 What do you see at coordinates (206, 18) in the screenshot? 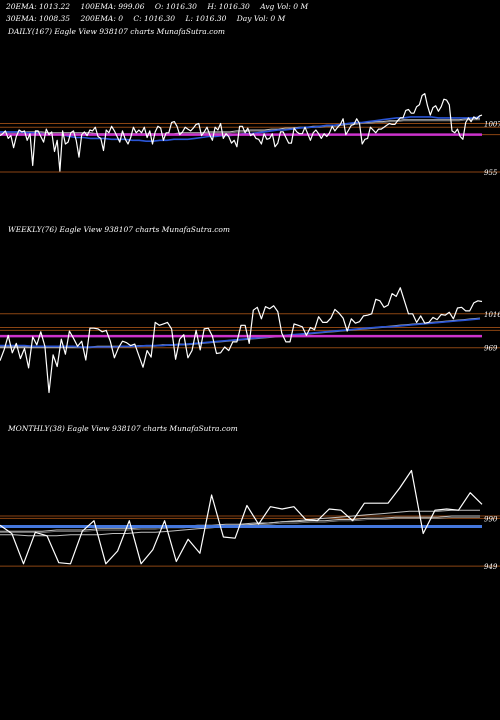
I see `low-stat: L: 1016.30` at bounding box center [206, 18].